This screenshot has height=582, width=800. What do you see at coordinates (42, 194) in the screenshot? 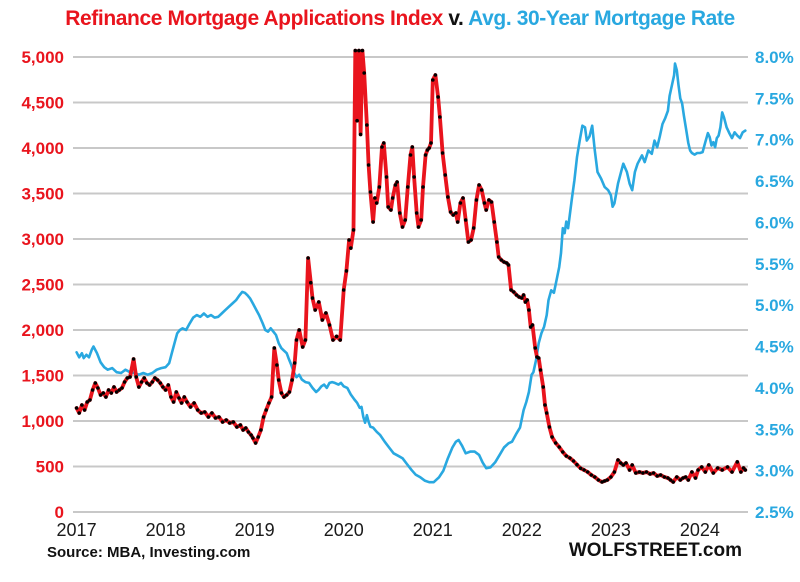
I see `left-axis-tick-label: 3,500` at bounding box center [42, 194].